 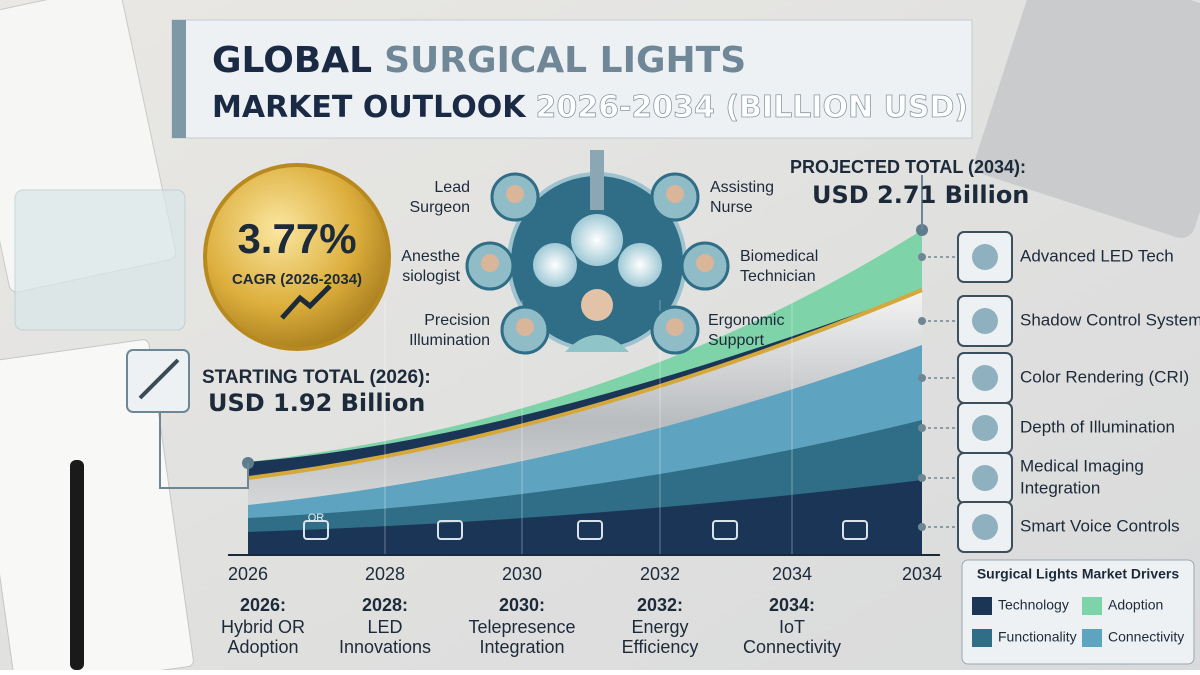 I want to click on x-axis-label: 2026, so click(x=248, y=574).